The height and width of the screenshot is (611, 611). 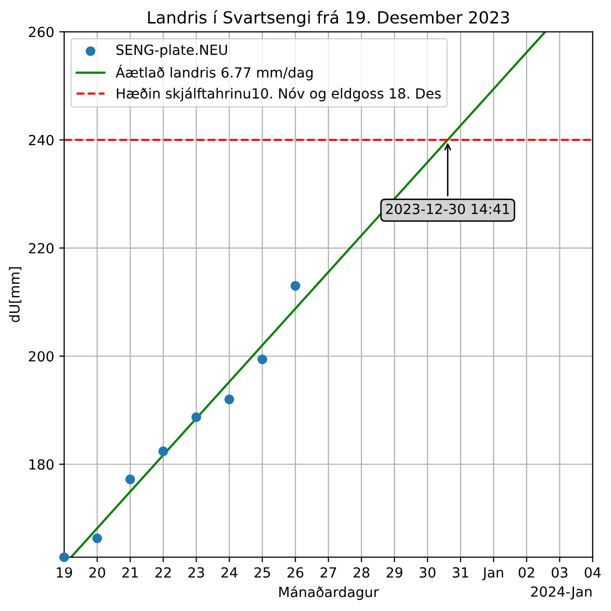 I want to click on x-tick-label: 22, so click(x=163, y=572).